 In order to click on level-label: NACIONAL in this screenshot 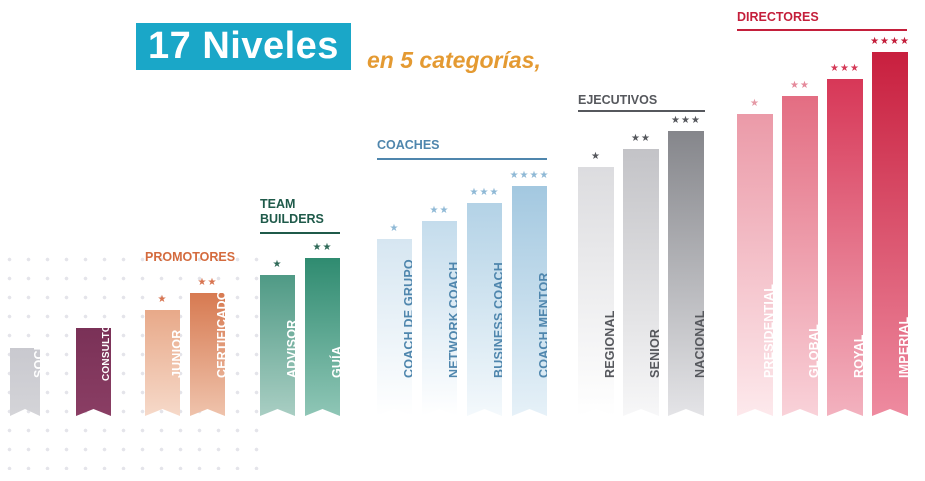, I will do `click(700, 344)`.